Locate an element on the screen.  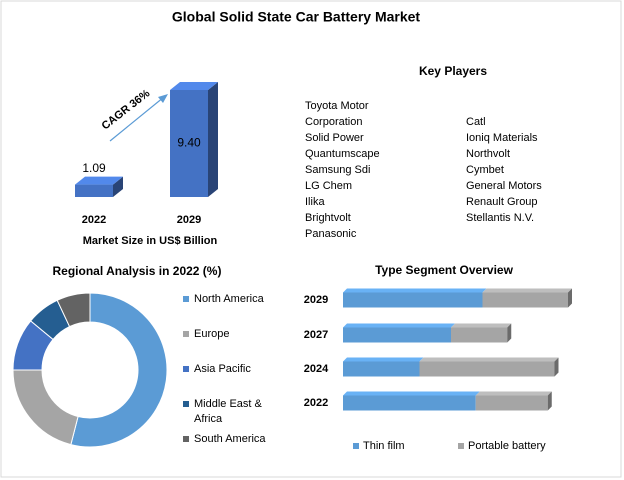
legend-label: Thin film is located at coordinates (384, 446).